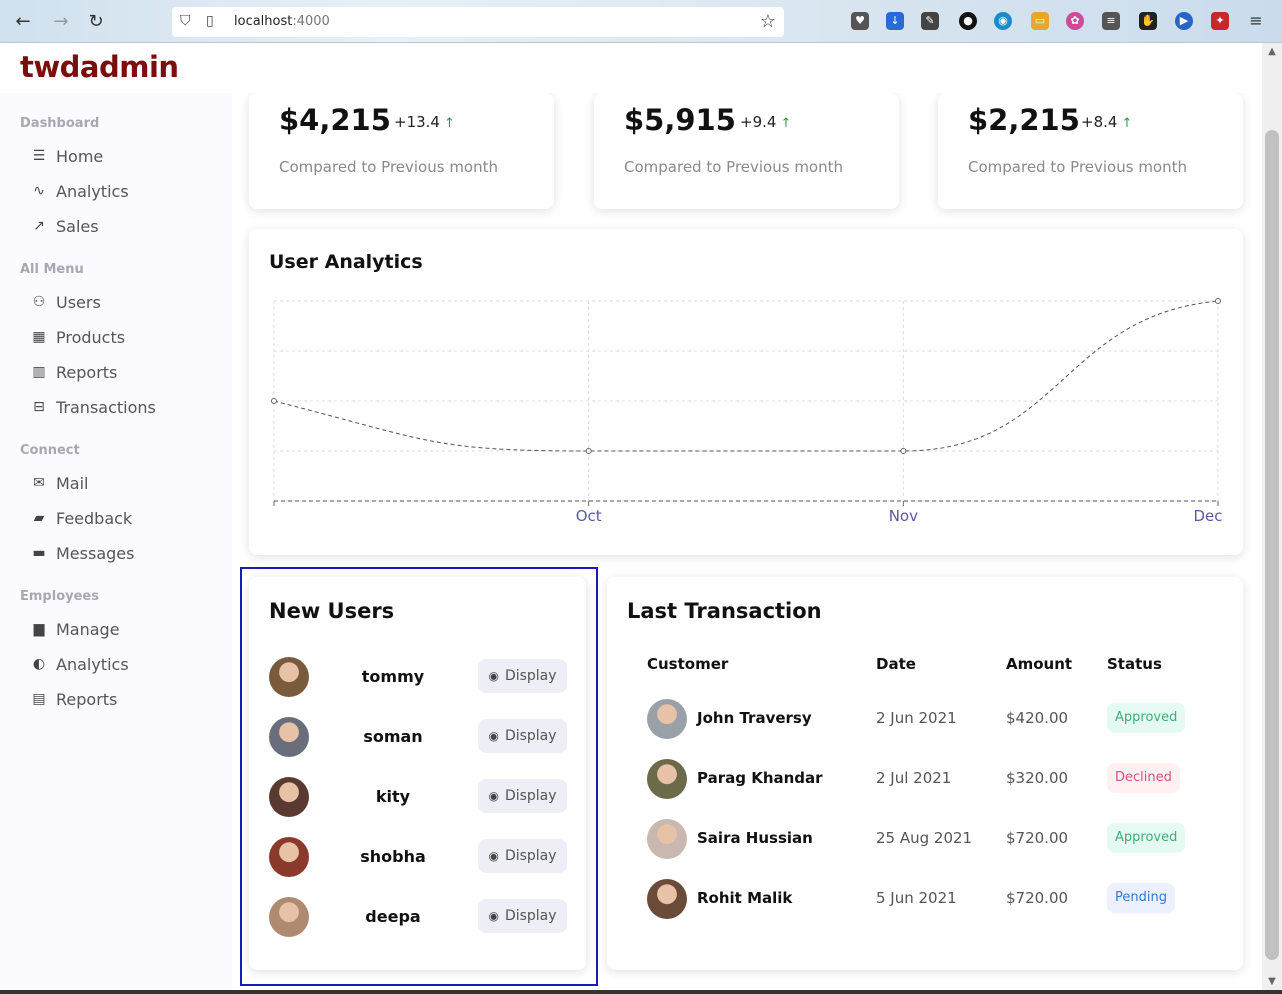 The image size is (1282, 994). What do you see at coordinates (1039, 664) in the screenshot?
I see `header-amount: Amount` at bounding box center [1039, 664].